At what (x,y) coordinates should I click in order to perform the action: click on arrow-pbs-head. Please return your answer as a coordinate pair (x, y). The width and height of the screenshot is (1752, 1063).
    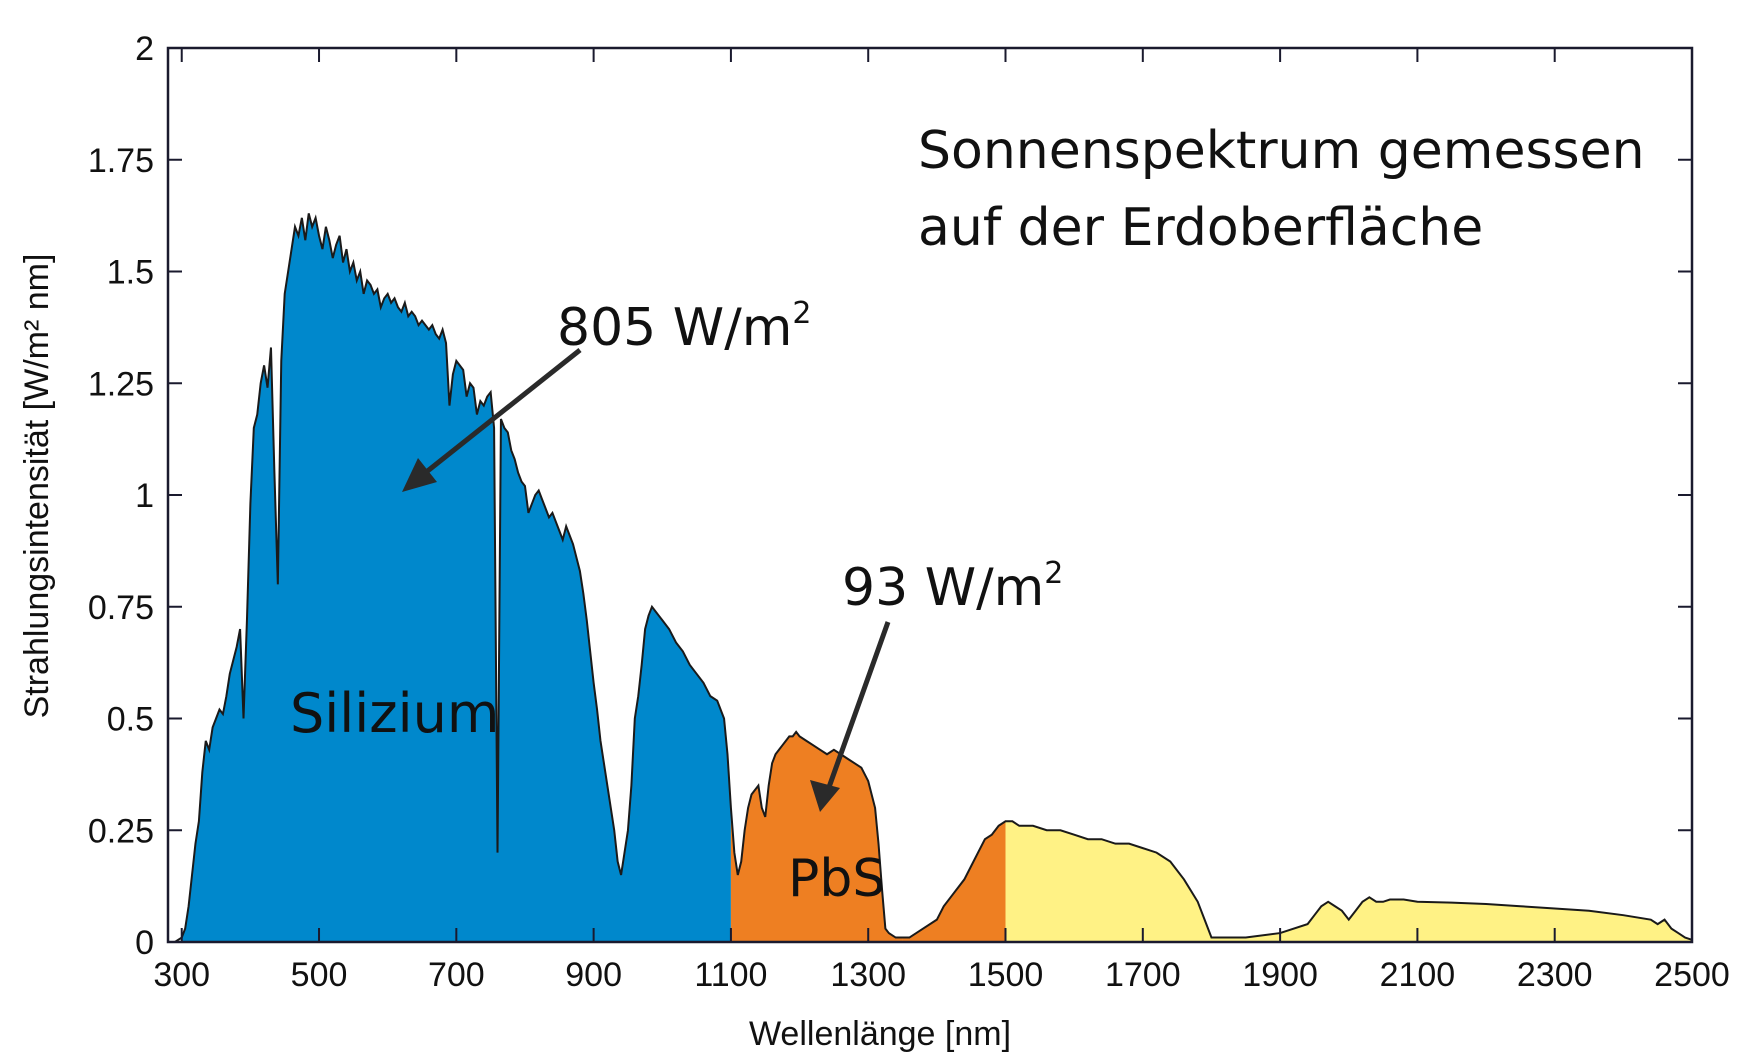
    Looking at the image, I should click on (825, 796).